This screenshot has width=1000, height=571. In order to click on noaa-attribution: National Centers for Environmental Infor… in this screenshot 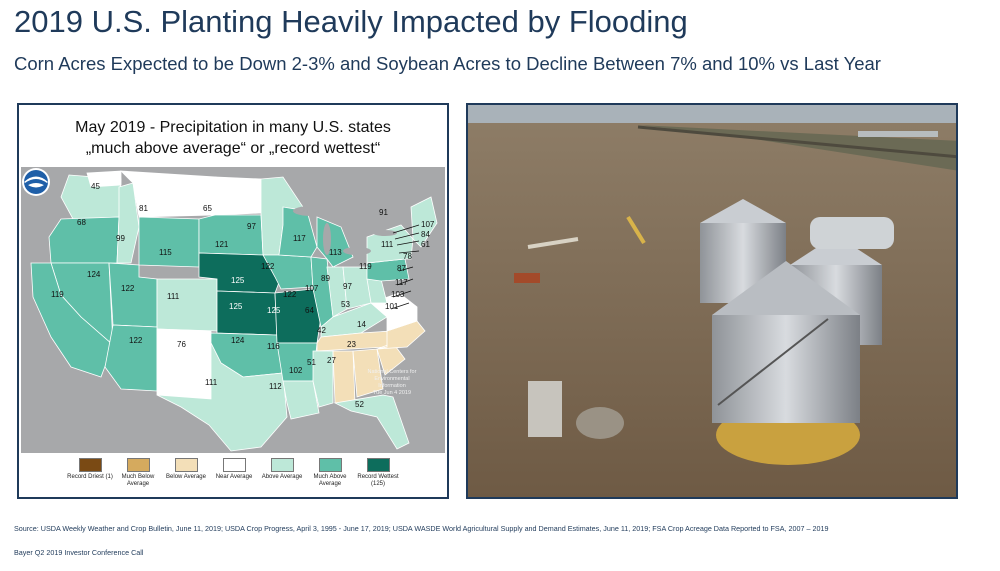, I will do `click(392, 383)`.